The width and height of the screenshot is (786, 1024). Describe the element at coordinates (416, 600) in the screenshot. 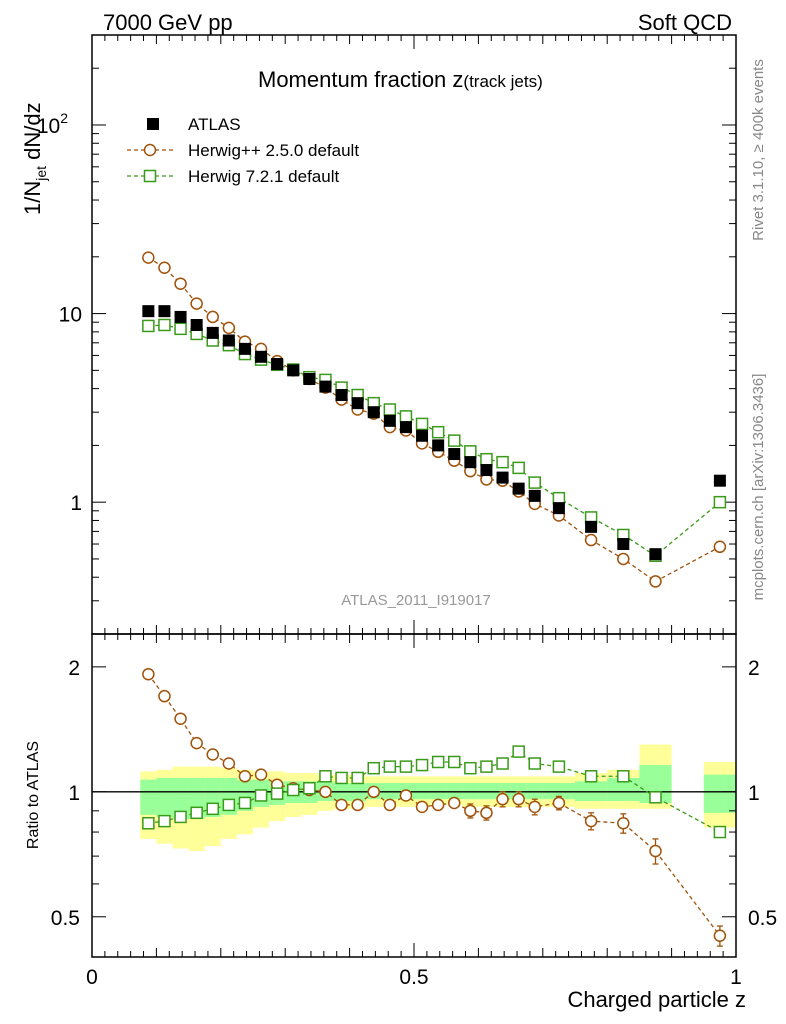

I see `analysis-label: ATLAS_2011_I919017` at that location.